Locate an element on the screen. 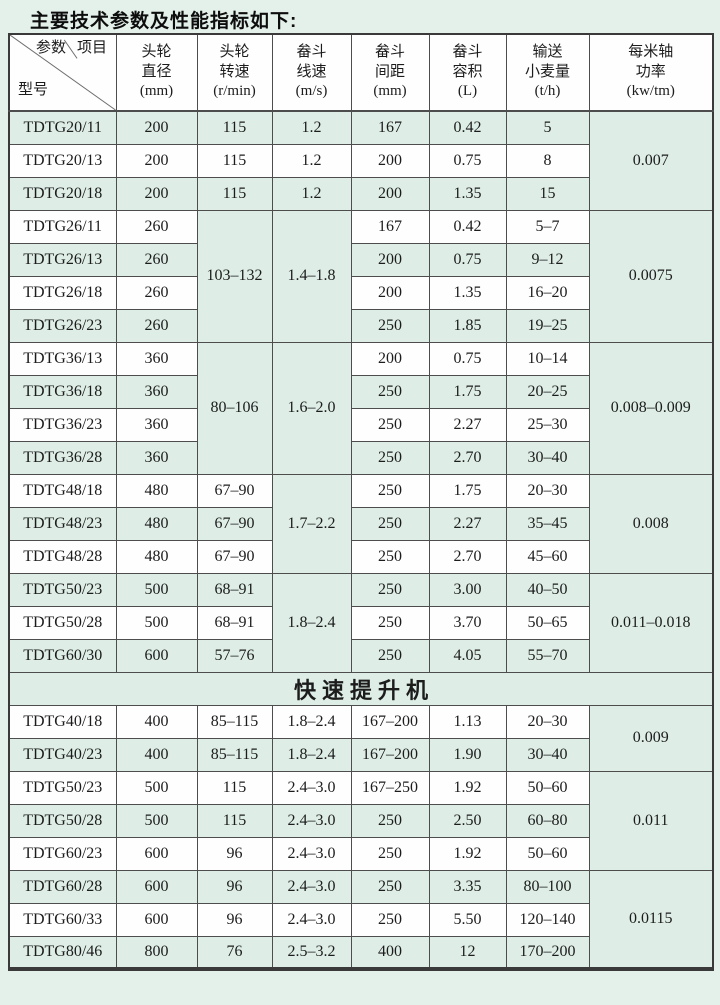 The height and width of the screenshot is (1005, 720). table-row: TDTG50/28 500 115 2.4–3.0 250 2.50 60–80 is located at coordinates (360, 820).